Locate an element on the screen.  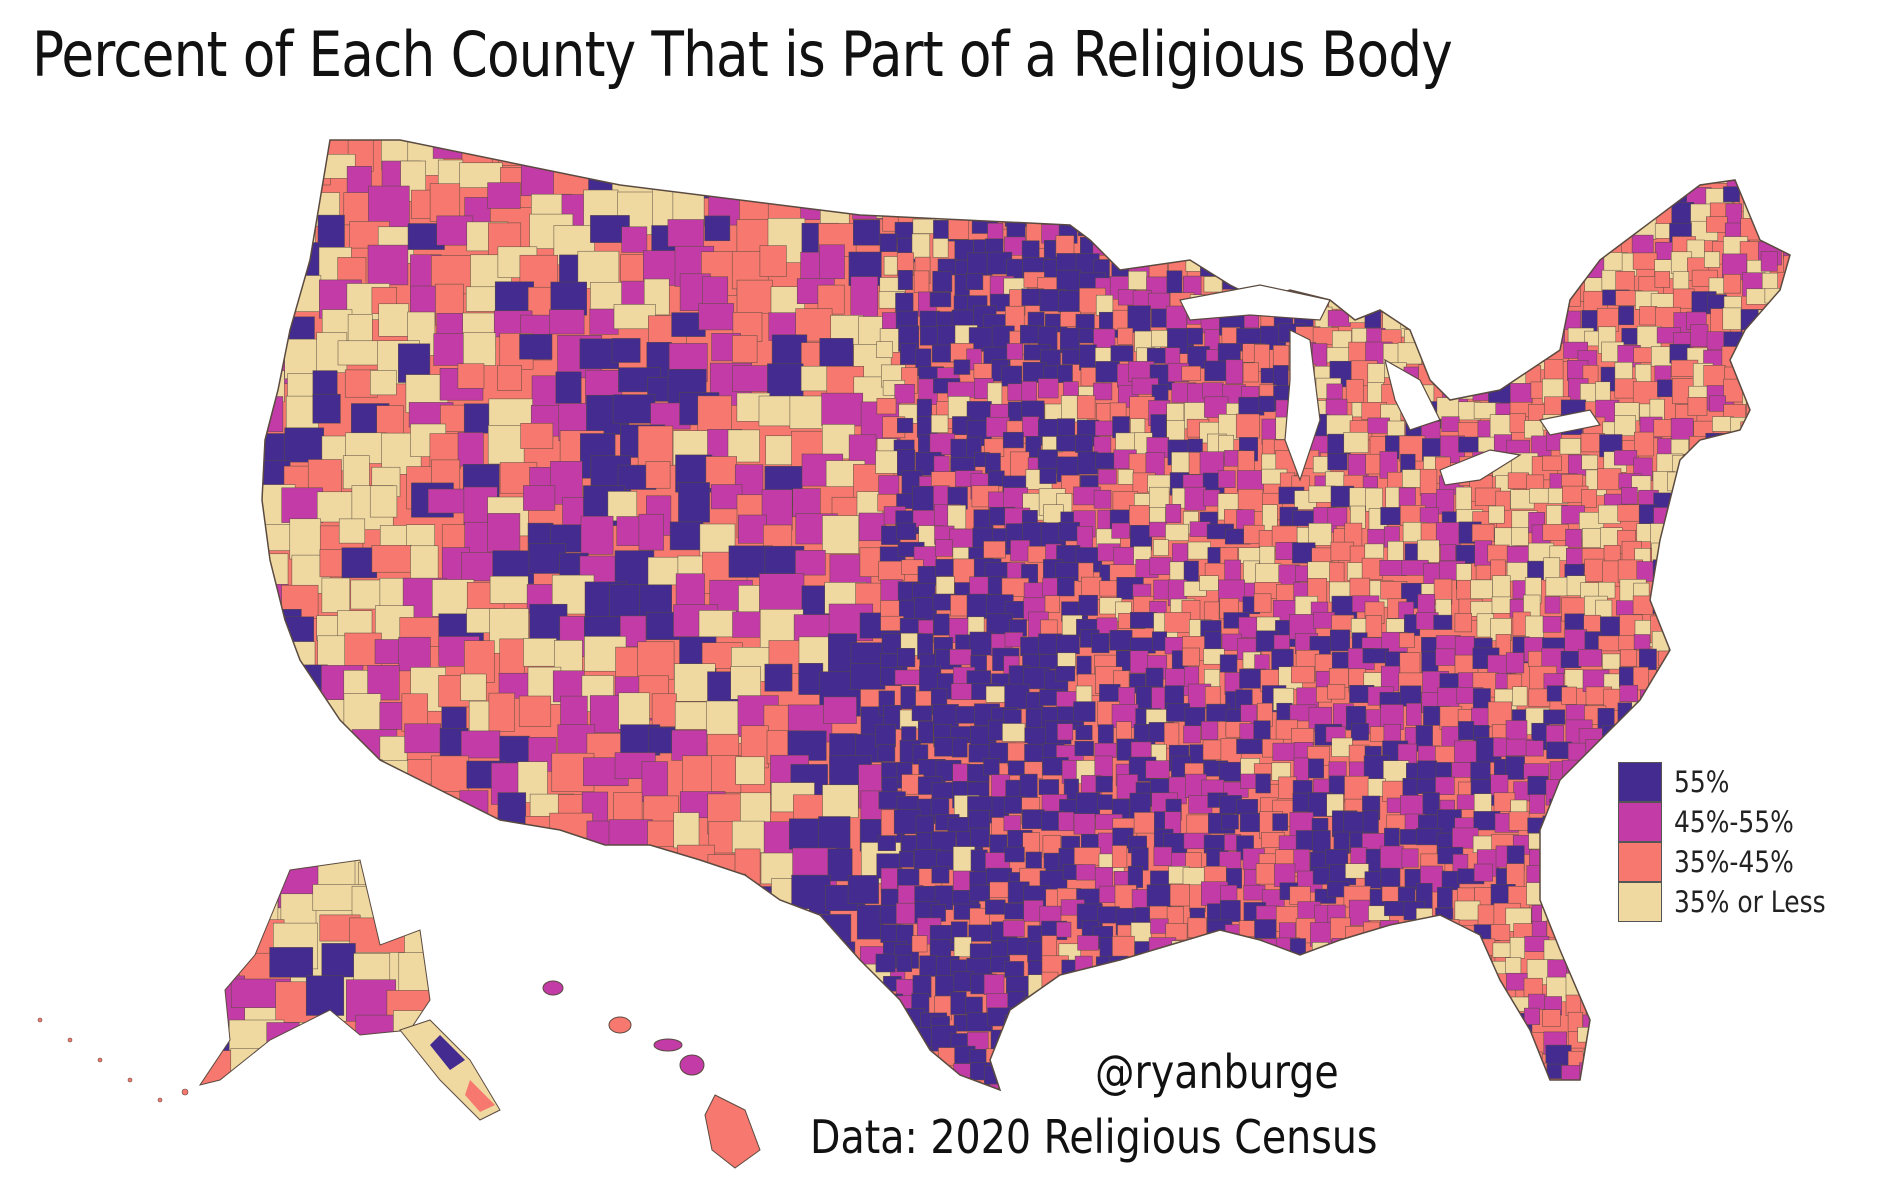
legend: 55% 45%-55% 35%-45% 35% or Less is located at coordinates (1734, 842).